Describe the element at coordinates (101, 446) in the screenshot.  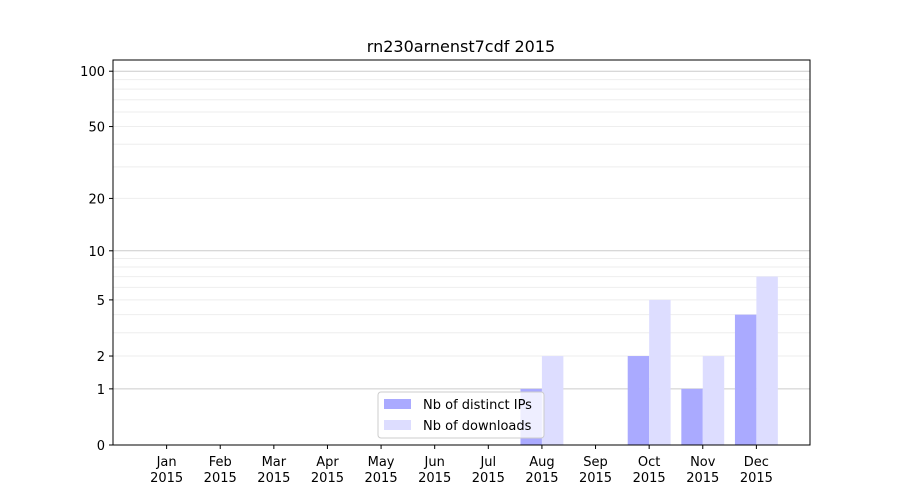
I see `y-tick-label: 0` at that location.